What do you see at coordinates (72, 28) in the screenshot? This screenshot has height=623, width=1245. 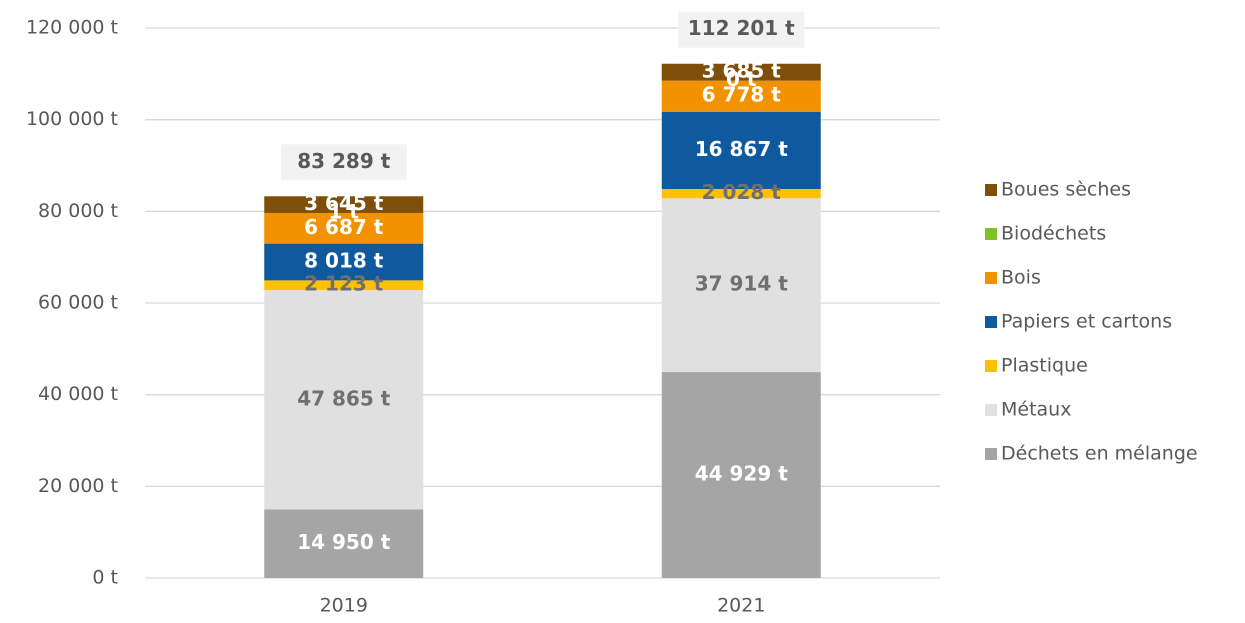 I see `y-tick-label: 120 000 t` at bounding box center [72, 28].